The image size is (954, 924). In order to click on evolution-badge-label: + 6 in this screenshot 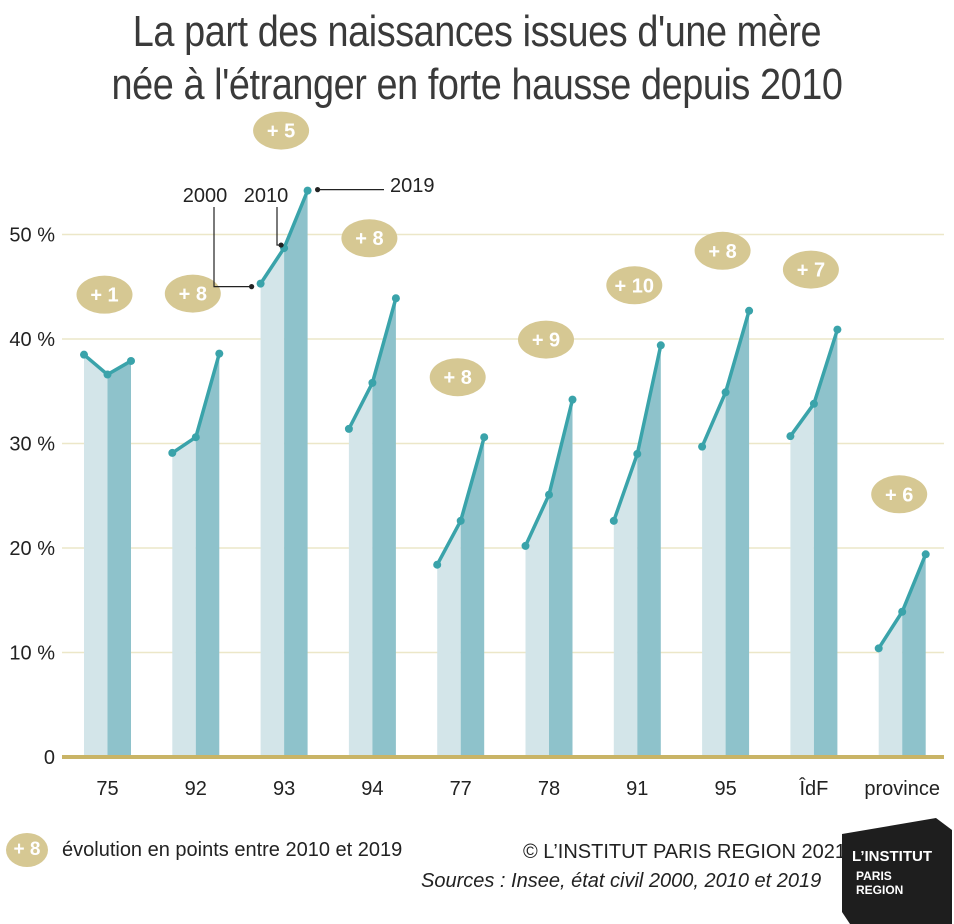, I will do `click(899, 495)`.